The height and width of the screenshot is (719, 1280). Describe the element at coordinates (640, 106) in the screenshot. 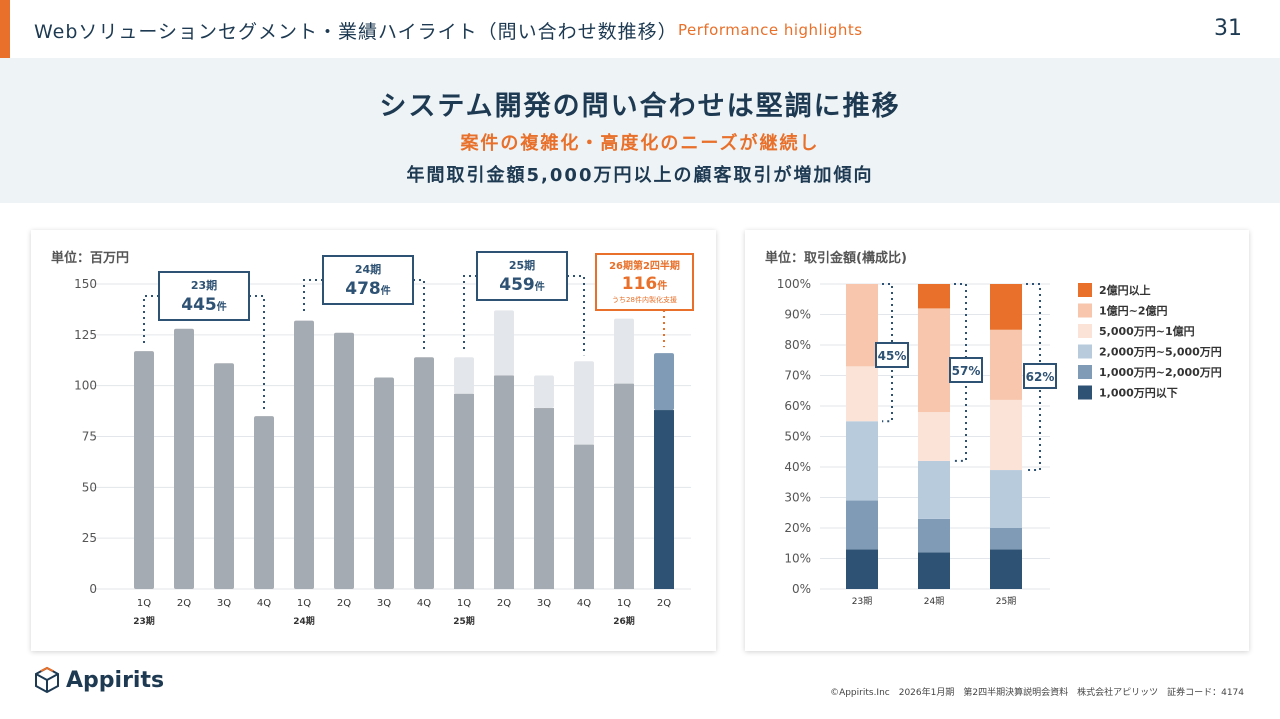

I see `headline: システム開発の問い合わせは堅調に推移` at that location.